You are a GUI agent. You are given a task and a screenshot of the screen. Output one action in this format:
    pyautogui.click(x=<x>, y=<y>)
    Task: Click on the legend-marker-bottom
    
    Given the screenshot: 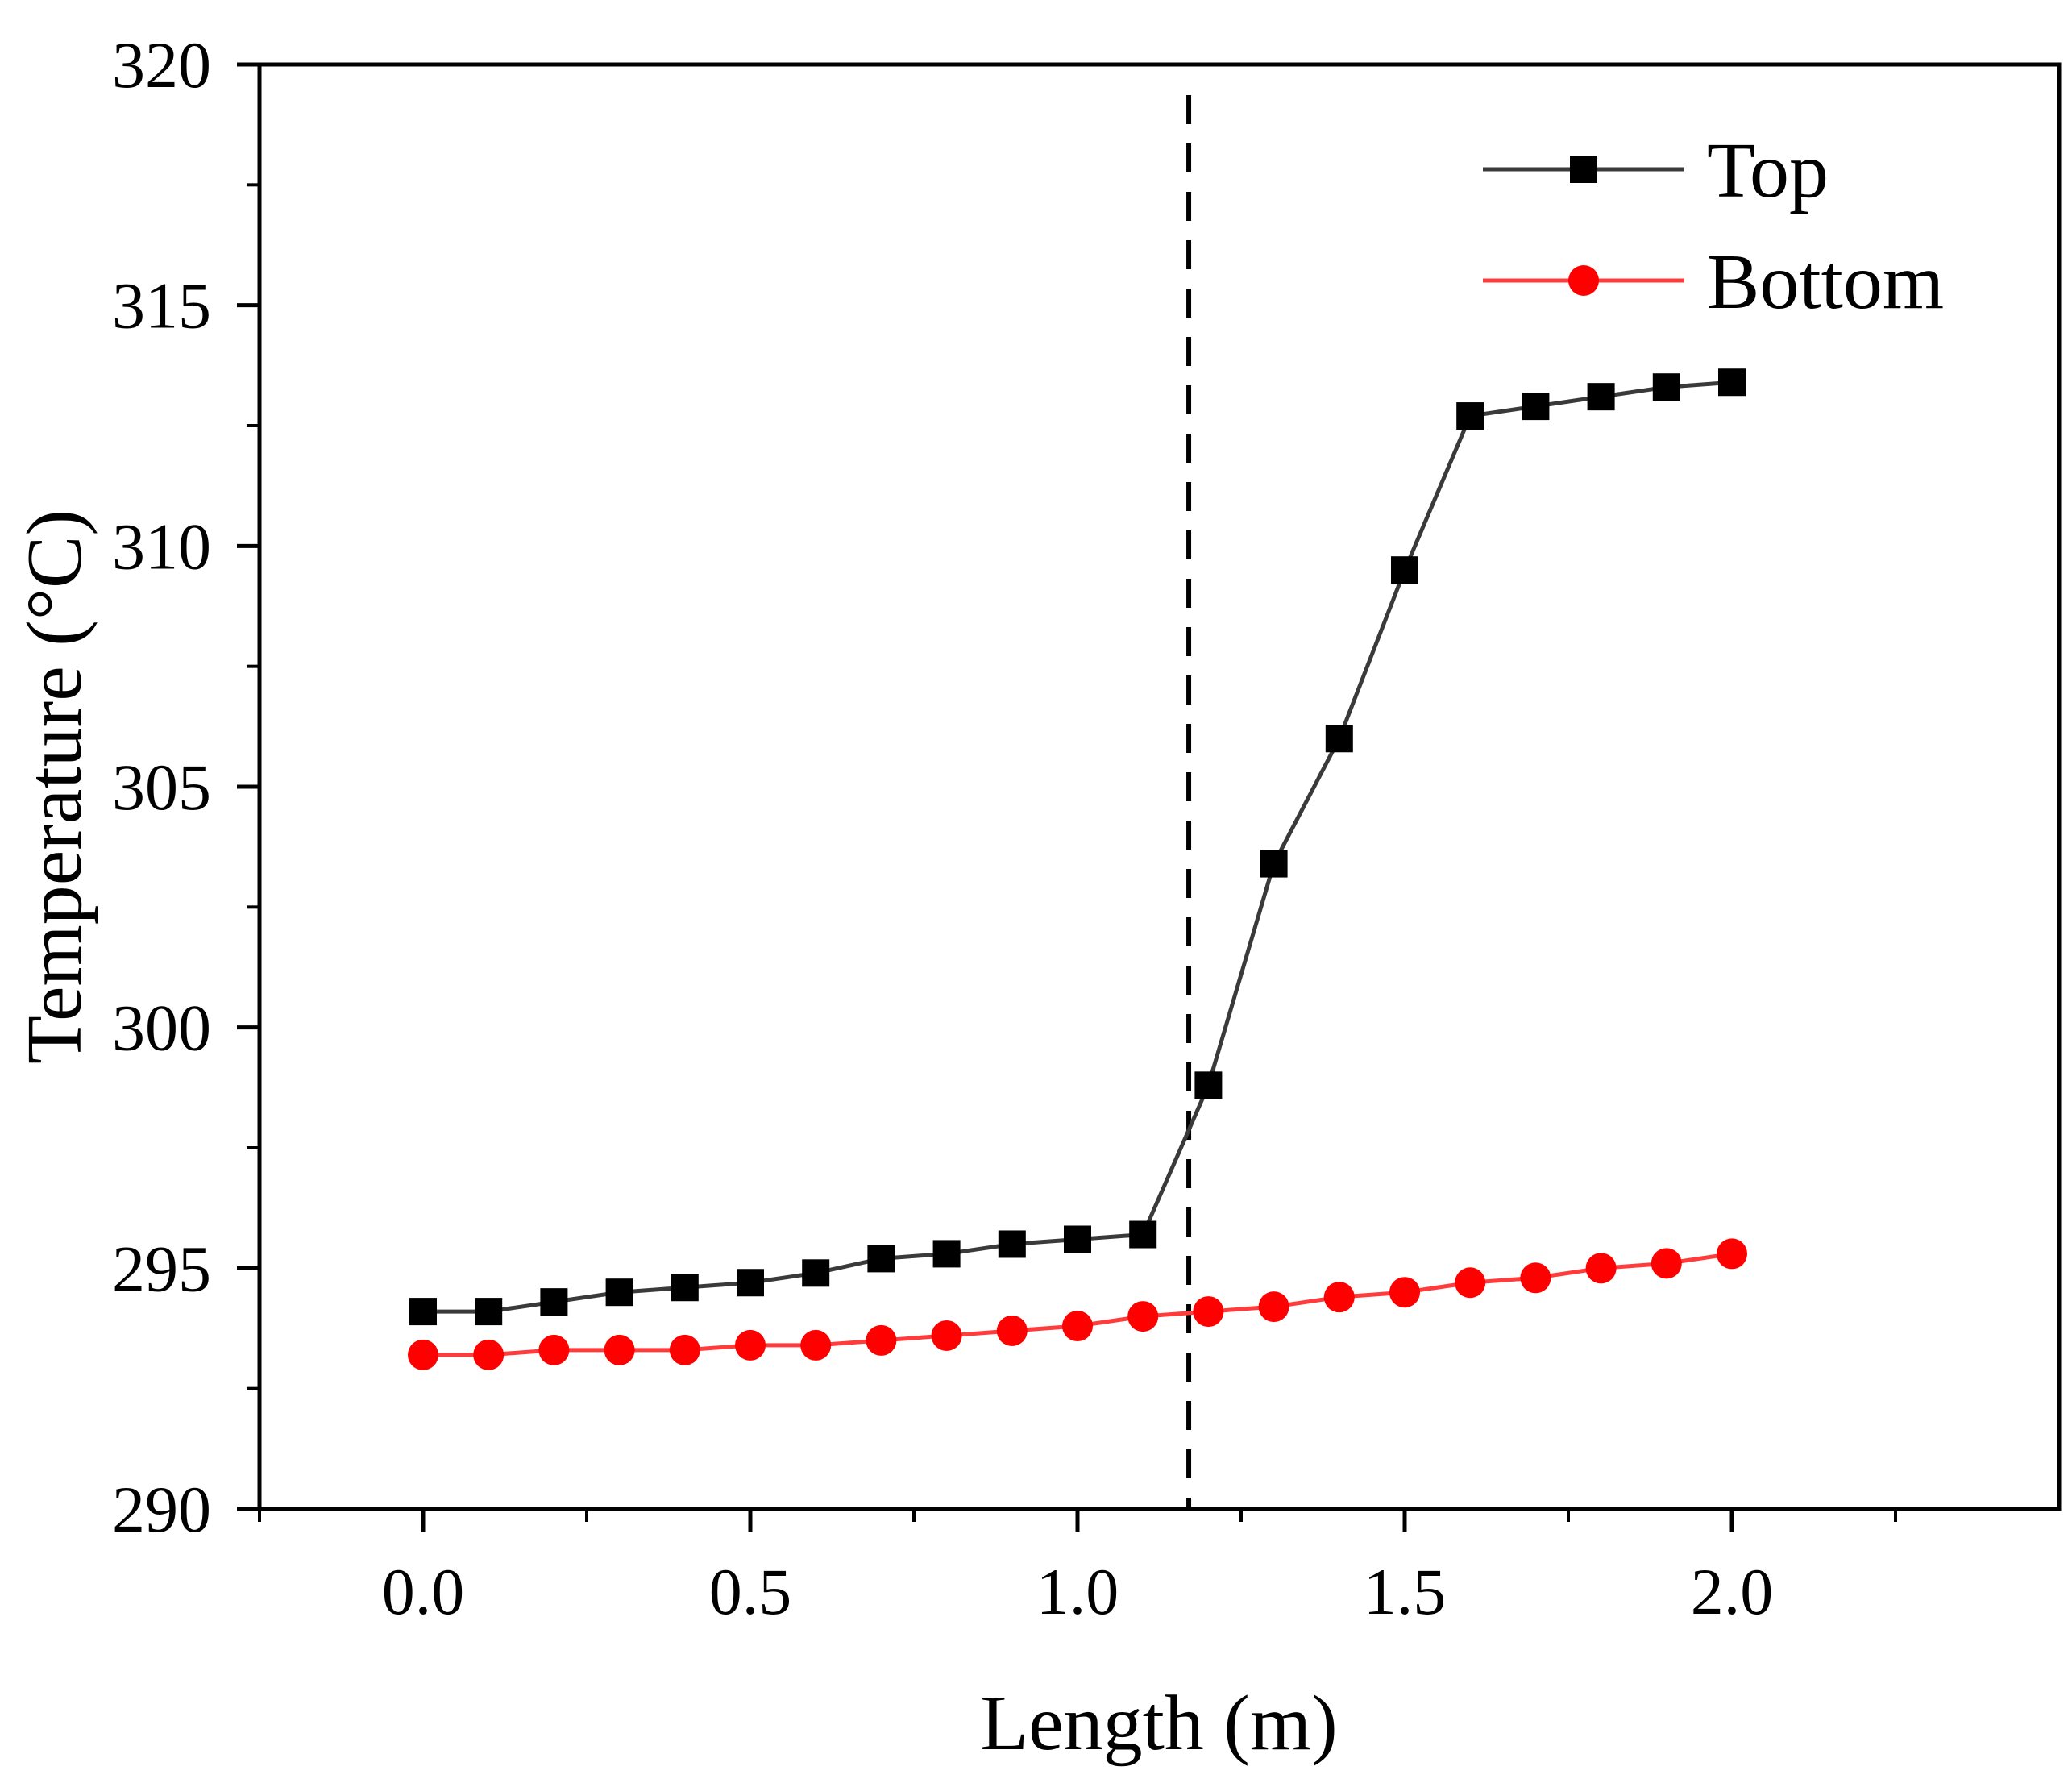 What is the action you would take?
    pyautogui.click(x=1583, y=280)
    